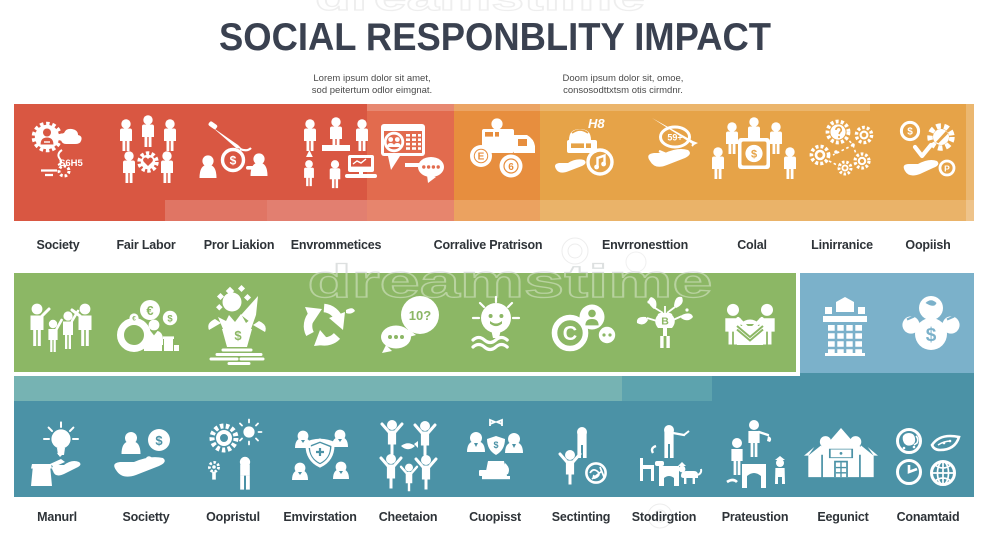 This screenshot has height=541, width=992. I want to click on svg-text: Sectinting, so click(581, 517).